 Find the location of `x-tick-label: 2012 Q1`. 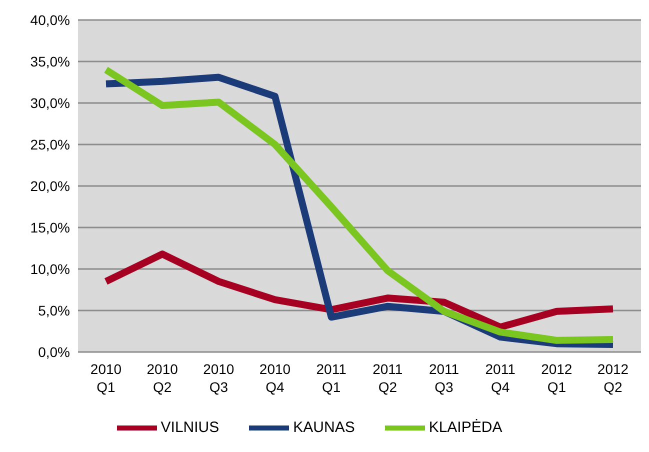

x-tick-label: 2012 Q1 is located at coordinates (556, 378).